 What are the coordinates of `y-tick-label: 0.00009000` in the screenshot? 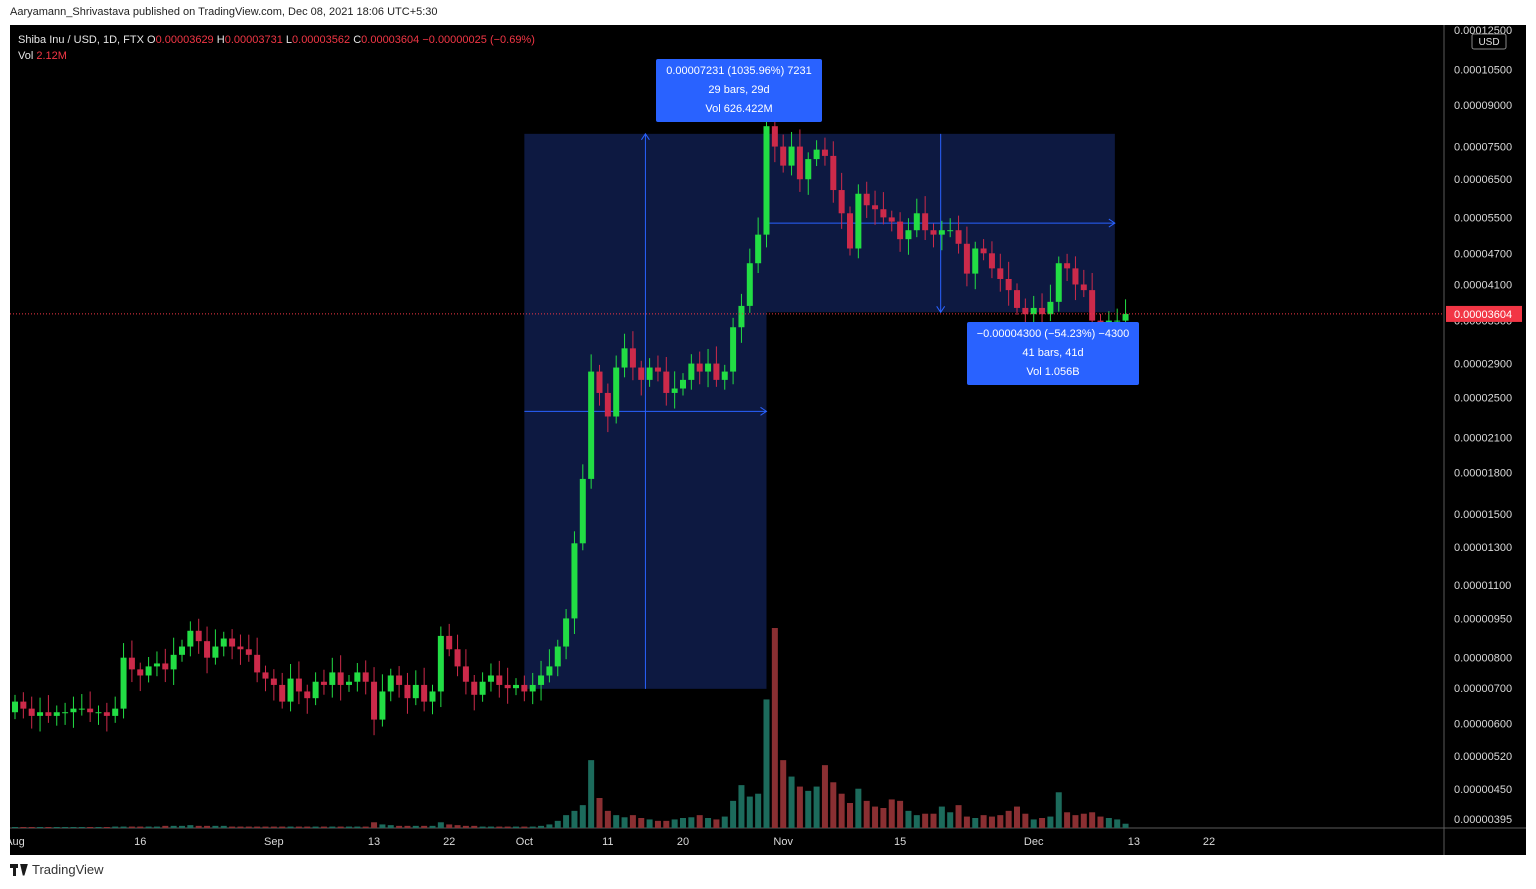 It's located at (1483, 106).